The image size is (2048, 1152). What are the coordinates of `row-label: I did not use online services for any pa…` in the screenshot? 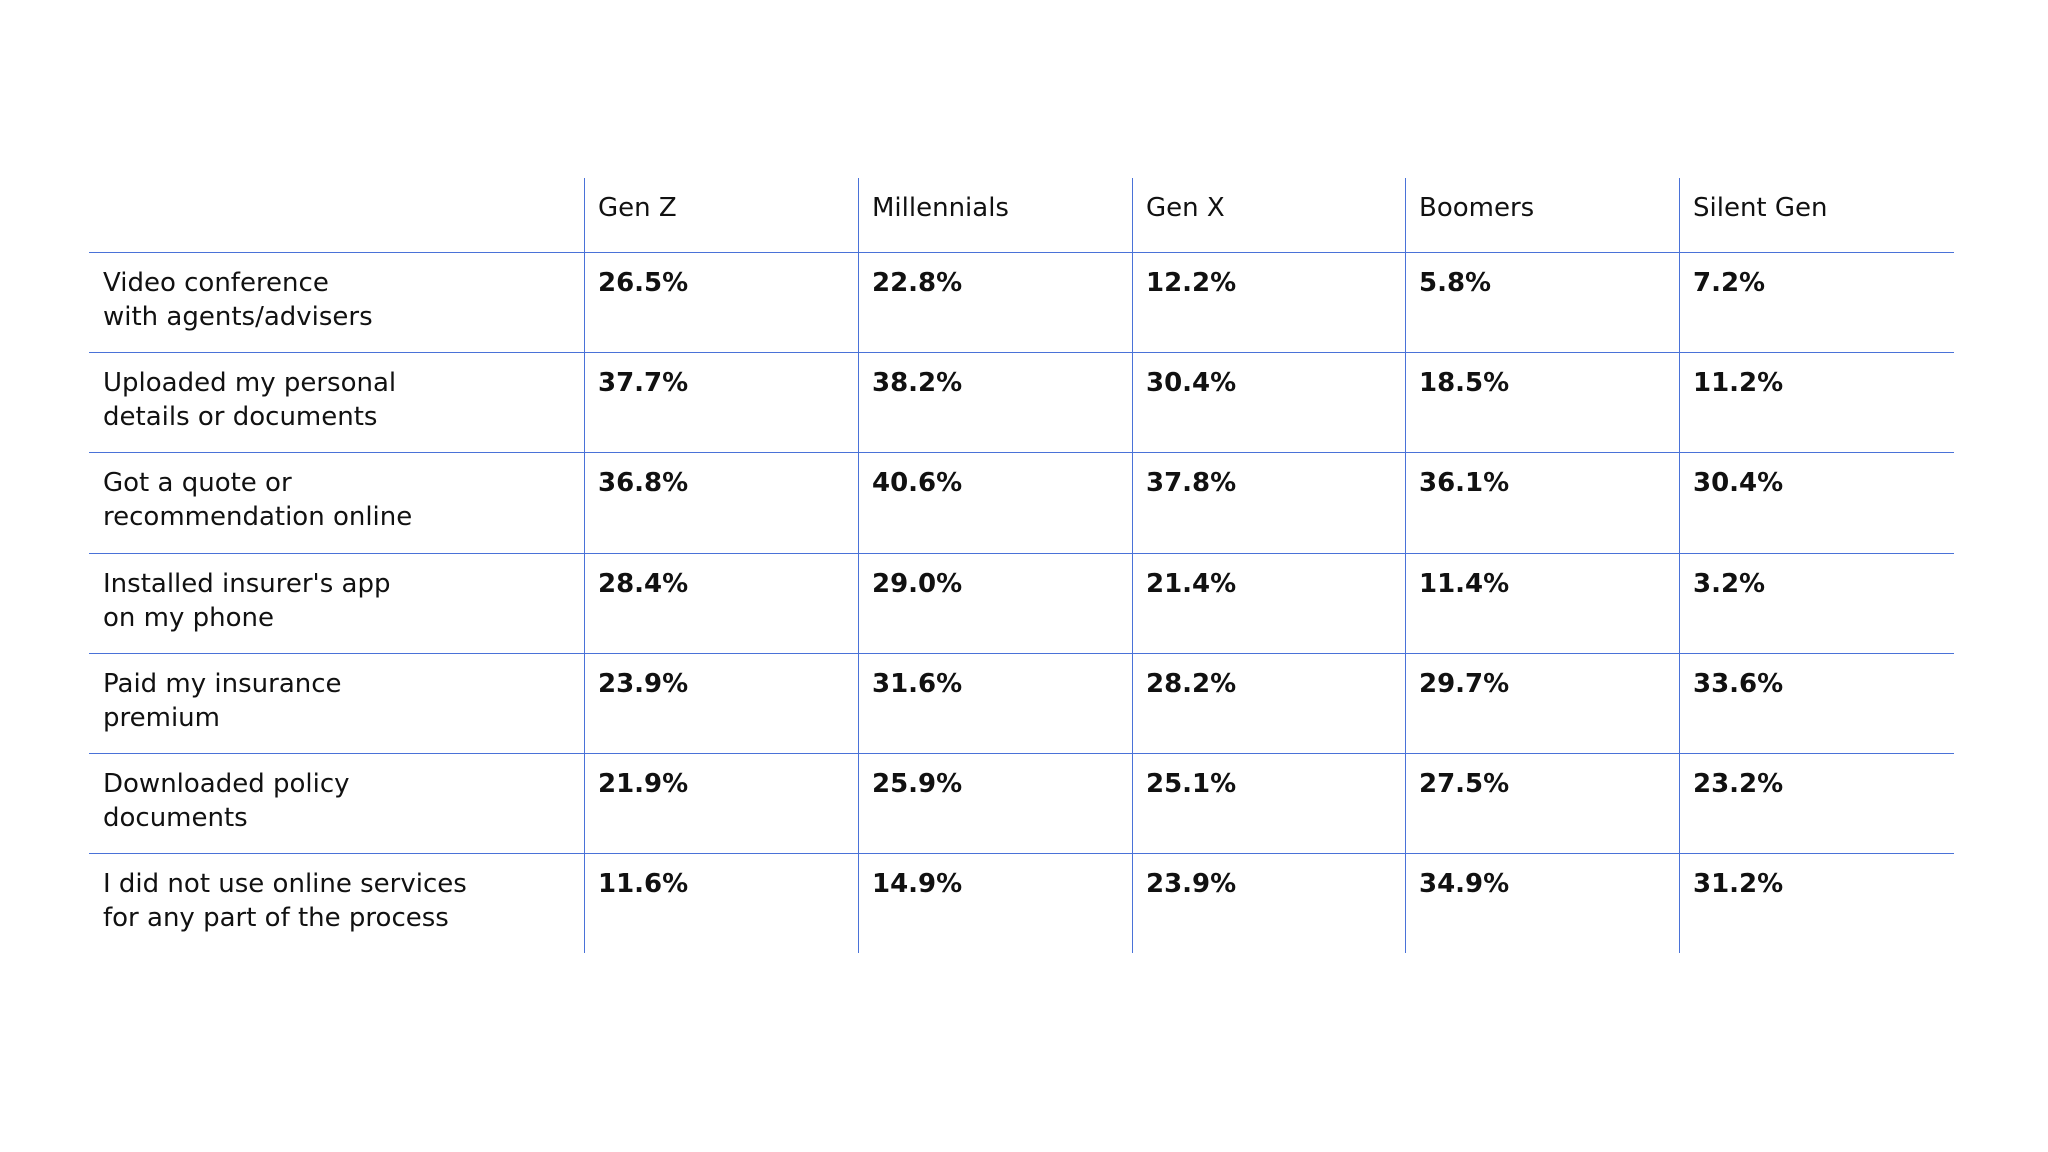 It's located at (285, 901).